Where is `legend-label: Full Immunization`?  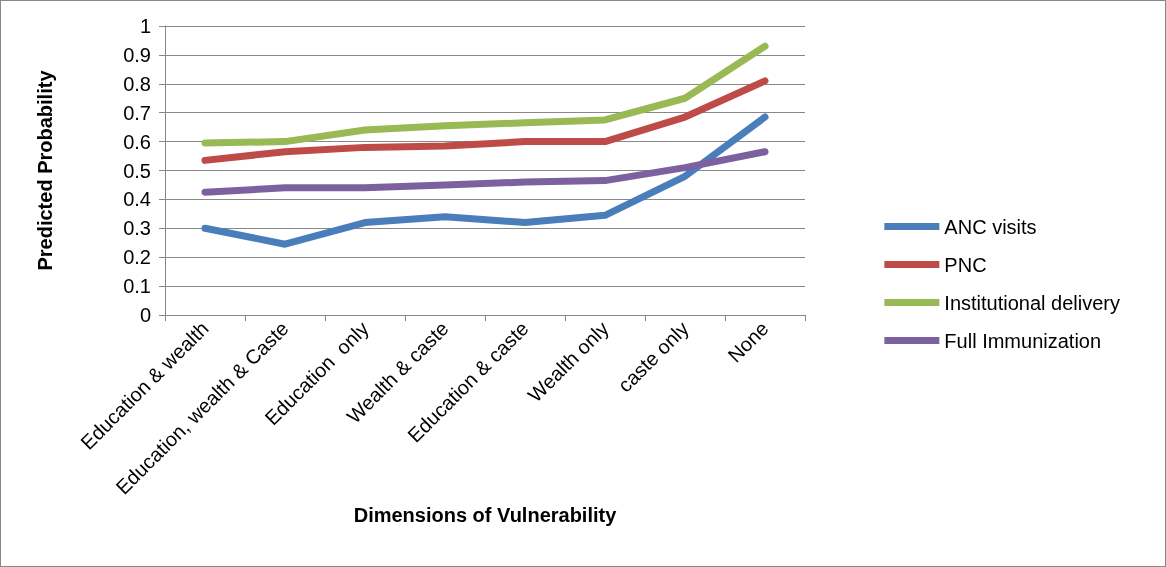 legend-label: Full Immunization is located at coordinates (1023, 340).